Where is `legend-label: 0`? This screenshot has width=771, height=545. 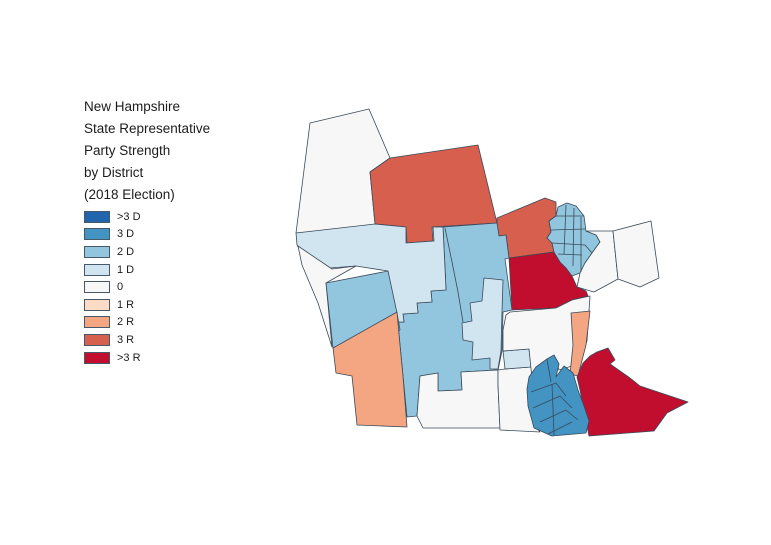
legend-label: 0 is located at coordinates (120, 287).